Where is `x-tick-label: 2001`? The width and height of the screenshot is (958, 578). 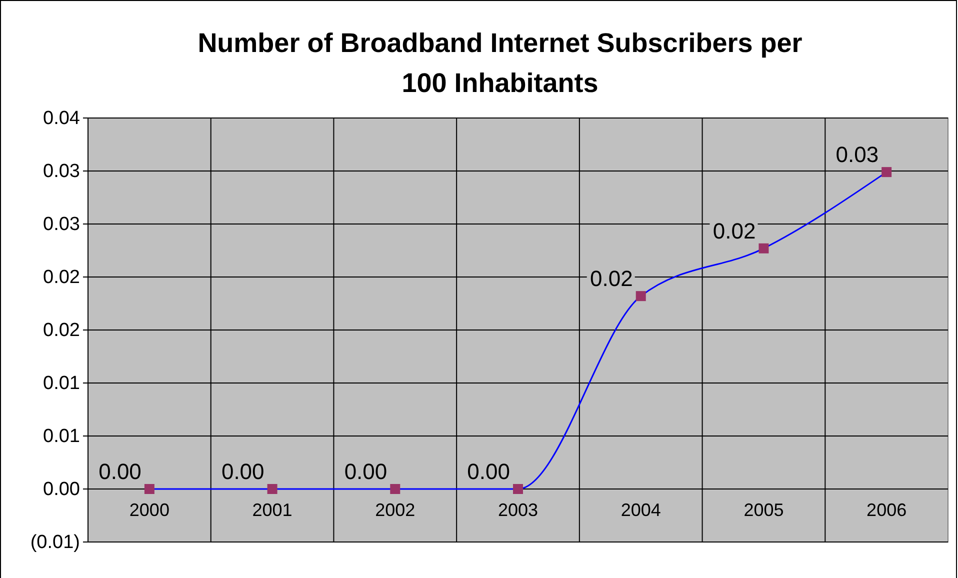
x-tick-label: 2001 is located at coordinates (272, 510).